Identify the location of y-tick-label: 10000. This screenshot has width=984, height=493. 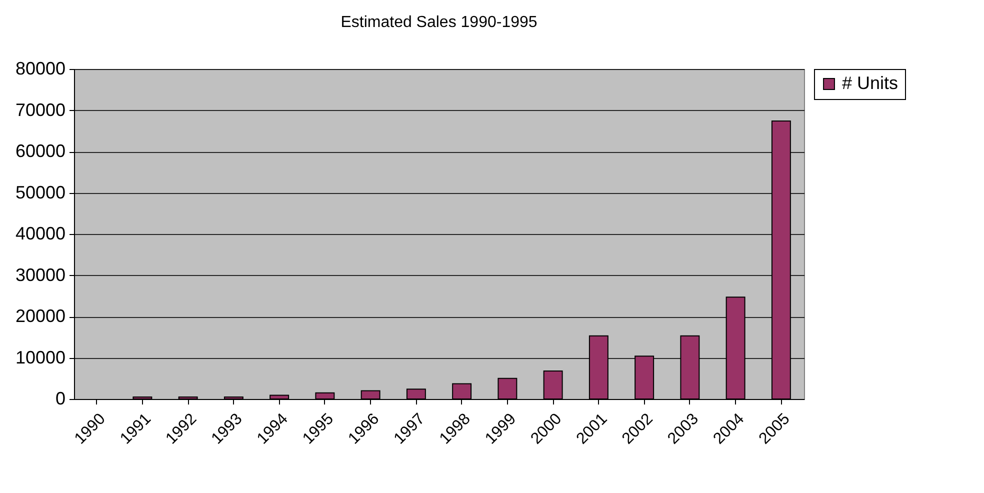
(40, 357).